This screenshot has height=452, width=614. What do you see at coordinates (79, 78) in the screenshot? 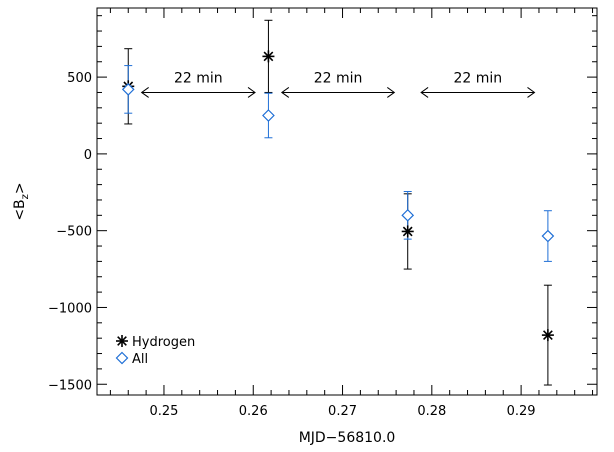
I see `y-tick-label: 500` at bounding box center [79, 78].